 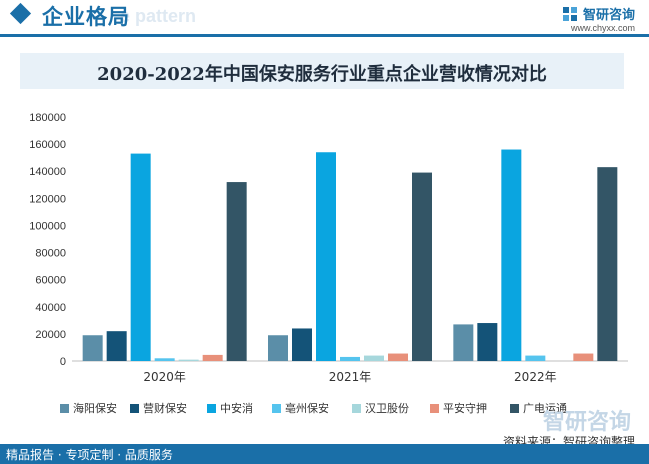 I want to click on chart-title-bar: 2020-2022年中国保安服务行业重点企业营收情况对比, so click(x=322, y=71).